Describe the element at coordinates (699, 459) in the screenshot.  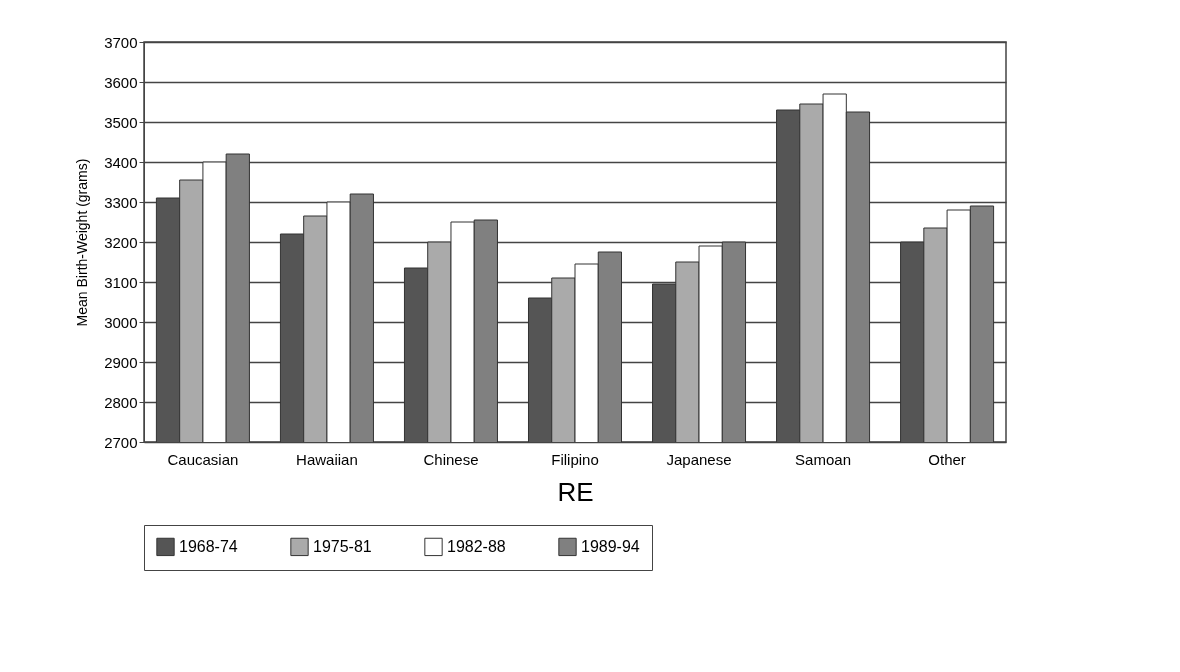
I see `x-tick-label: Japanese` at that location.